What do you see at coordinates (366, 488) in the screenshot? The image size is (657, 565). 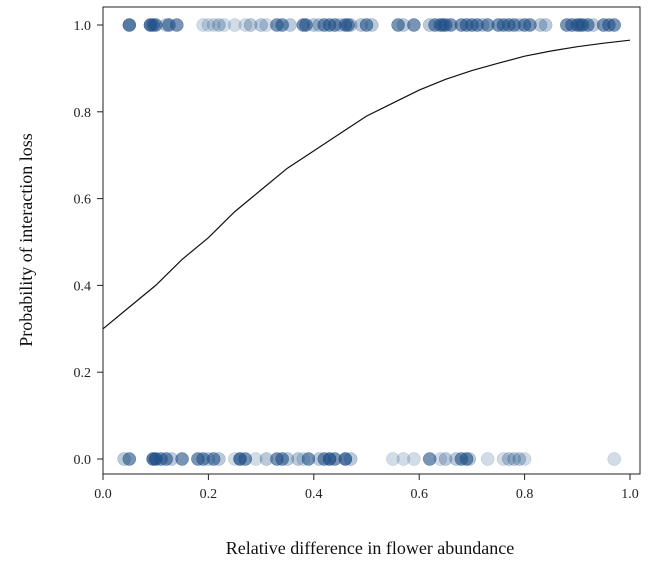 I see `x-axis: 0.0 0.2 0.4 0.6 0.8 1.0` at bounding box center [366, 488].